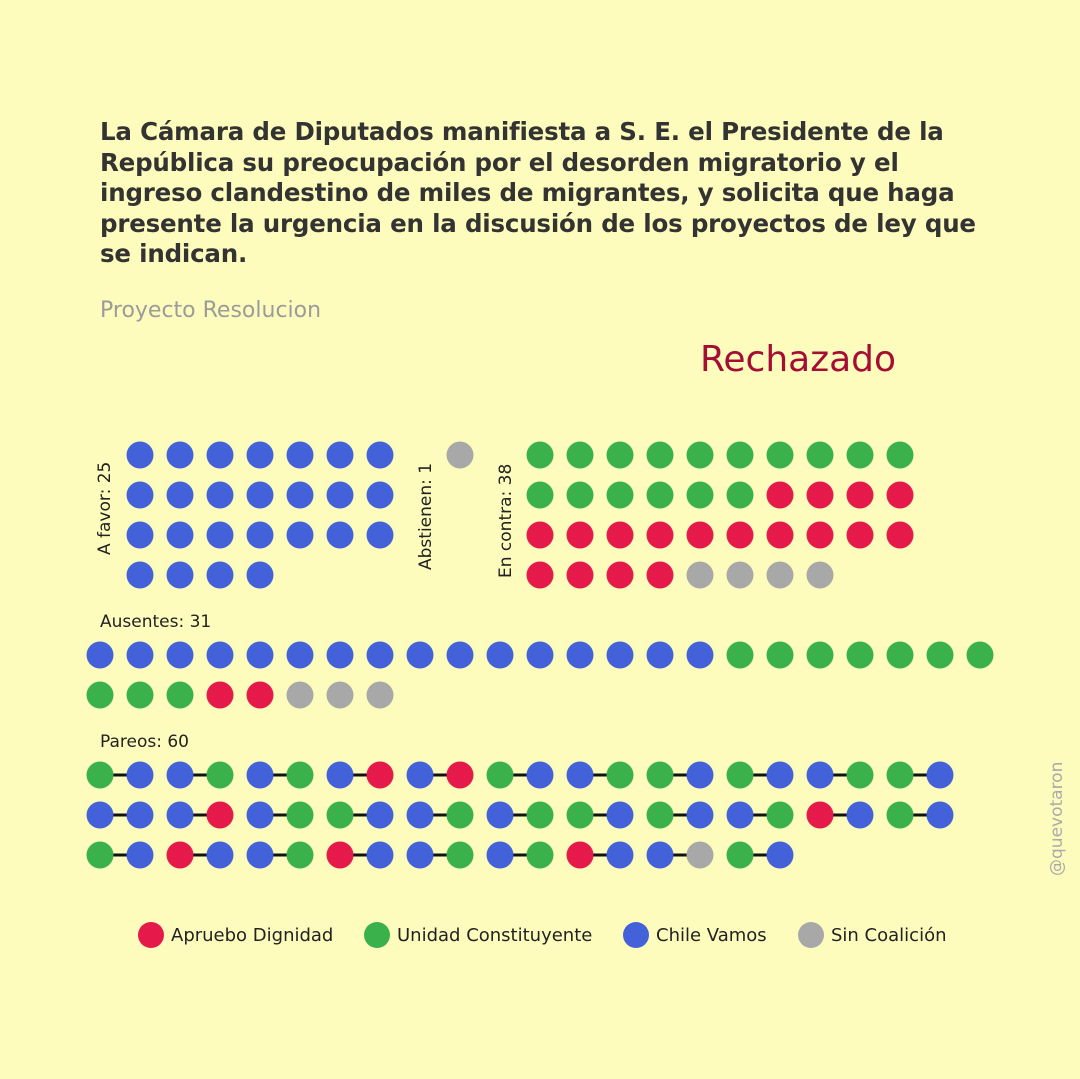 The height and width of the screenshot is (1079, 1080). What do you see at coordinates (811, 935) in the screenshot?
I see `legend-swatch-sin-coalicion` at bounding box center [811, 935].